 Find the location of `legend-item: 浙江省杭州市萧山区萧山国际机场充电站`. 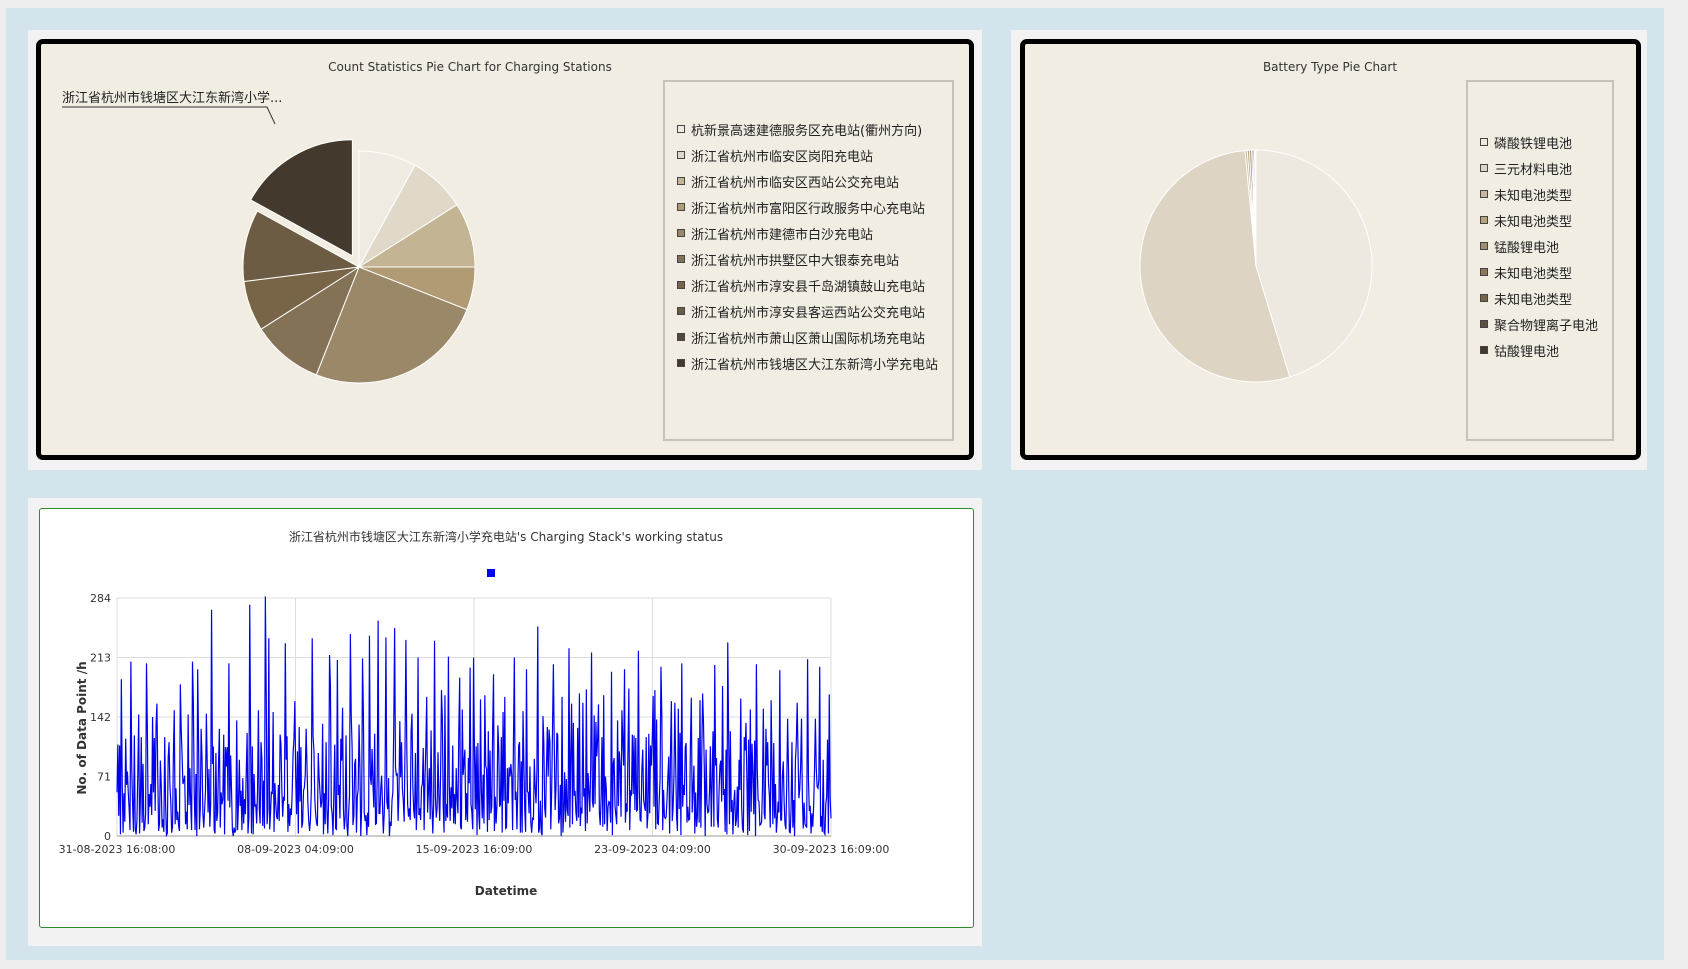

legend-item: 浙江省杭州市萧山区萧山国际机场充电站 is located at coordinates (814, 337).